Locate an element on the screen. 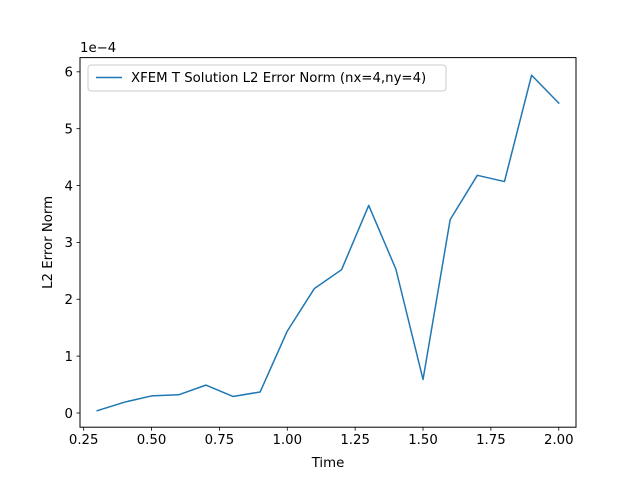 This screenshot has width=640, height=480. y-tick-label: 5 is located at coordinates (69, 129).